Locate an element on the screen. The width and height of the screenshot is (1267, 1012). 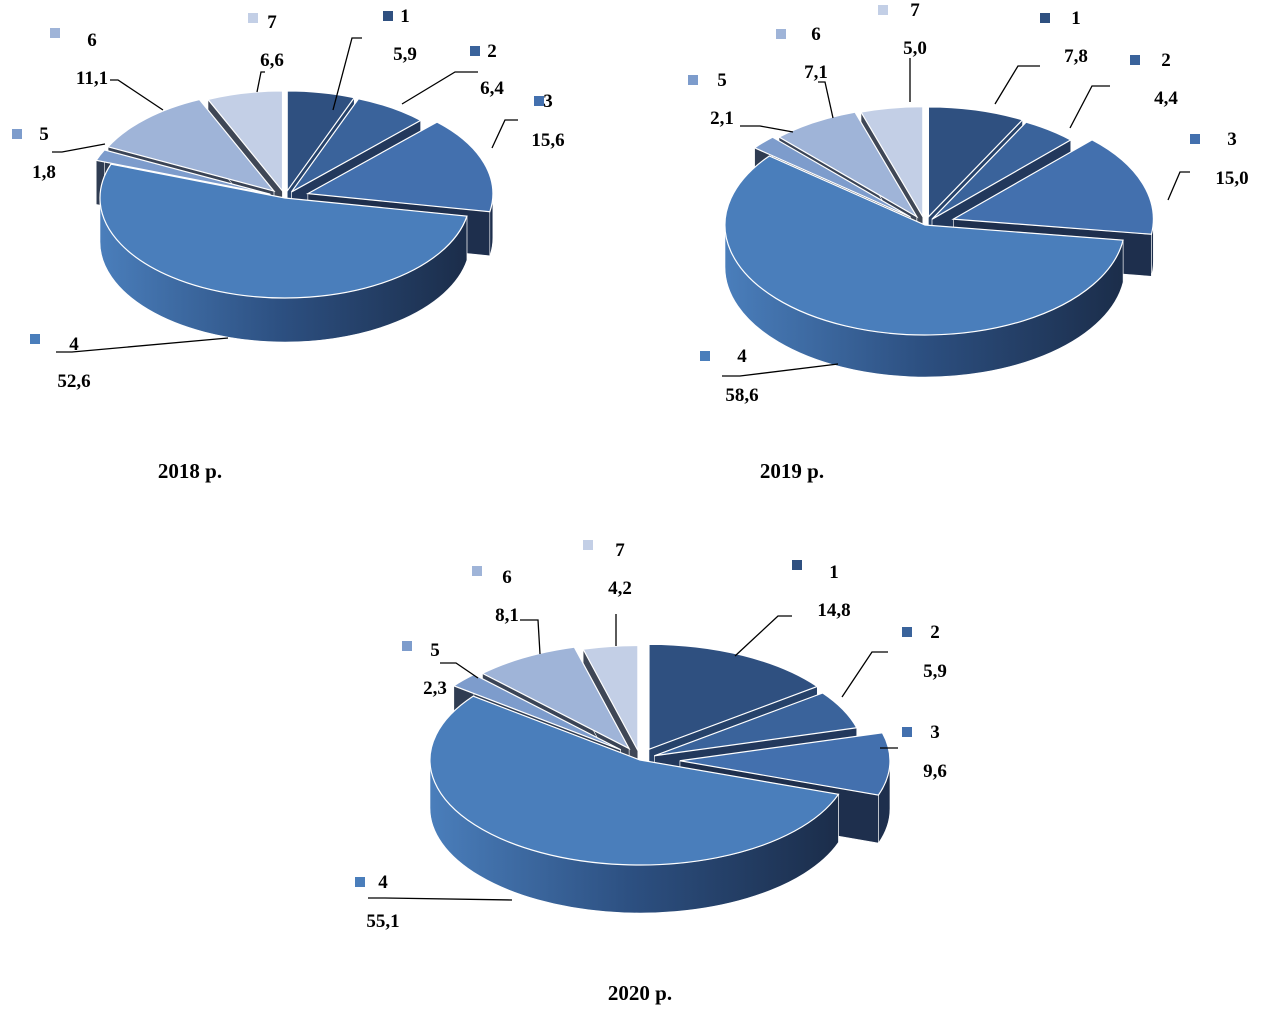
data-label-2: 6,4 is located at coordinates (492, 88).